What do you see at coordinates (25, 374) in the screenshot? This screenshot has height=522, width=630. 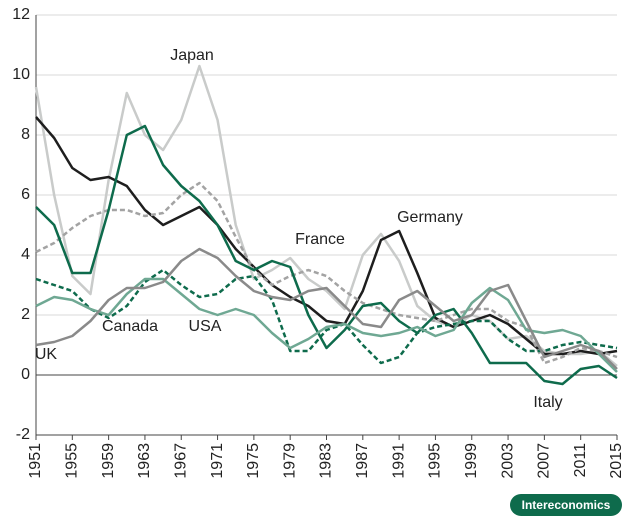 I see `y-tick-label: 0` at bounding box center [25, 374].